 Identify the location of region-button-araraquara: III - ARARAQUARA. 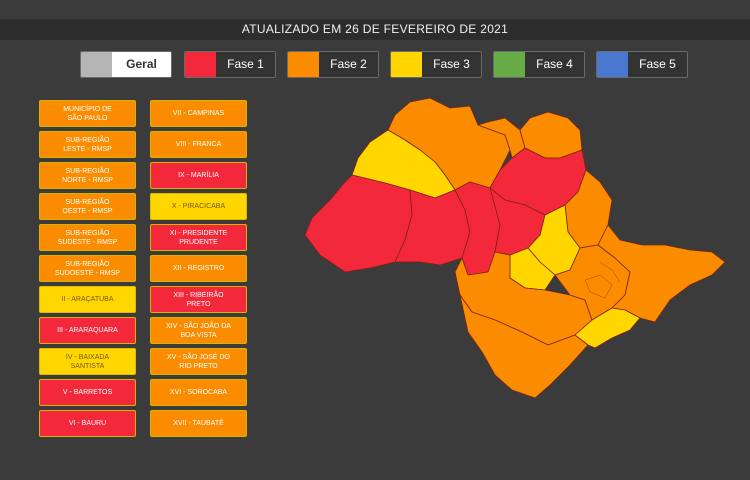
(87, 330).